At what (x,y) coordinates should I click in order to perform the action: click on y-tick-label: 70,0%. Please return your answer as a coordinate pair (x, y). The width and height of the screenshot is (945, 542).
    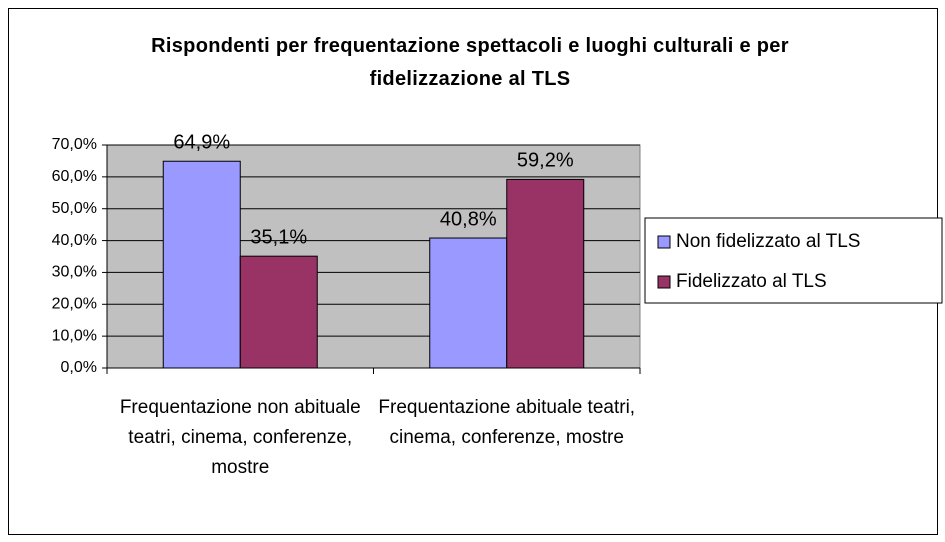
    Looking at the image, I should click on (74, 144).